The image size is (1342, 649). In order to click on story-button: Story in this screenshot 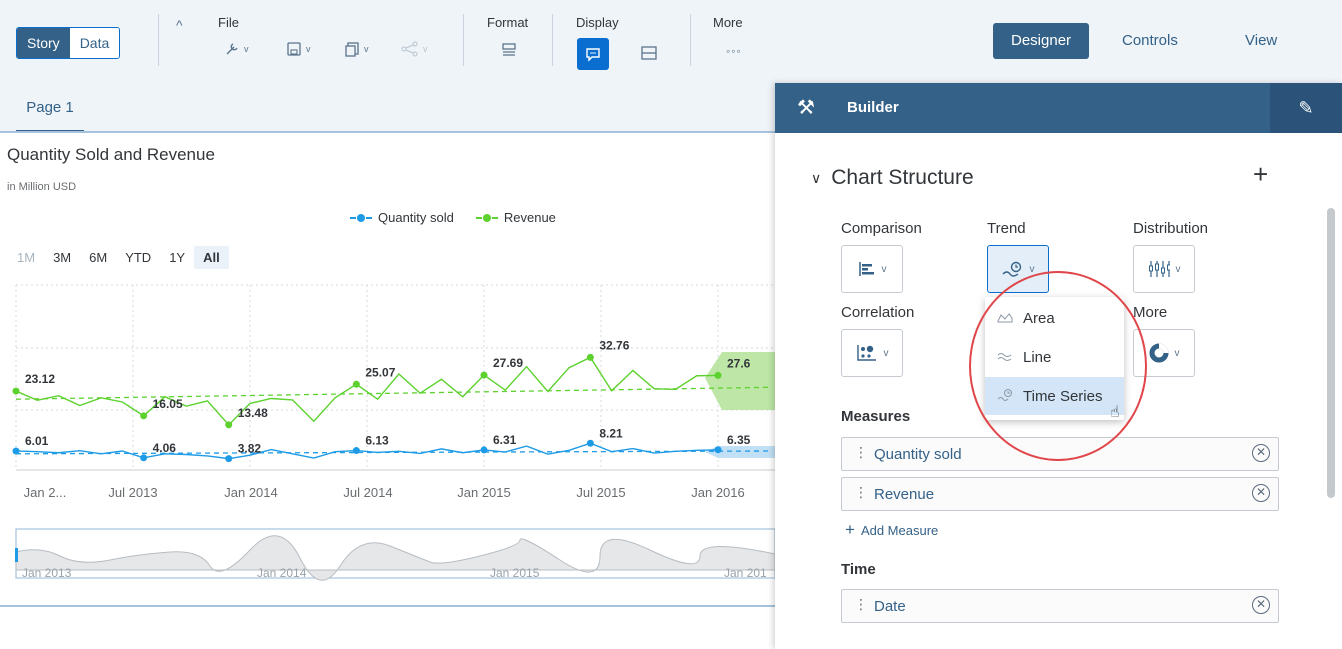, I will do `click(43, 43)`.